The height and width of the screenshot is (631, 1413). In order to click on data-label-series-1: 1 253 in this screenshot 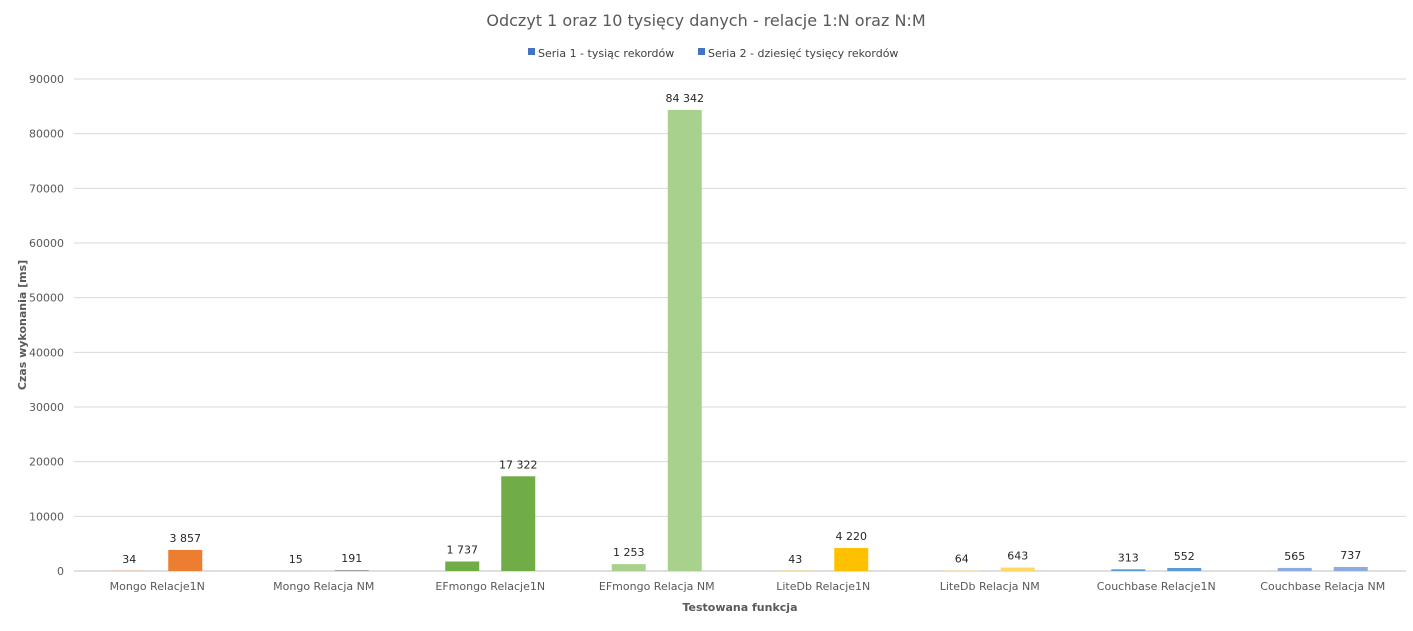, I will do `click(629, 552)`.